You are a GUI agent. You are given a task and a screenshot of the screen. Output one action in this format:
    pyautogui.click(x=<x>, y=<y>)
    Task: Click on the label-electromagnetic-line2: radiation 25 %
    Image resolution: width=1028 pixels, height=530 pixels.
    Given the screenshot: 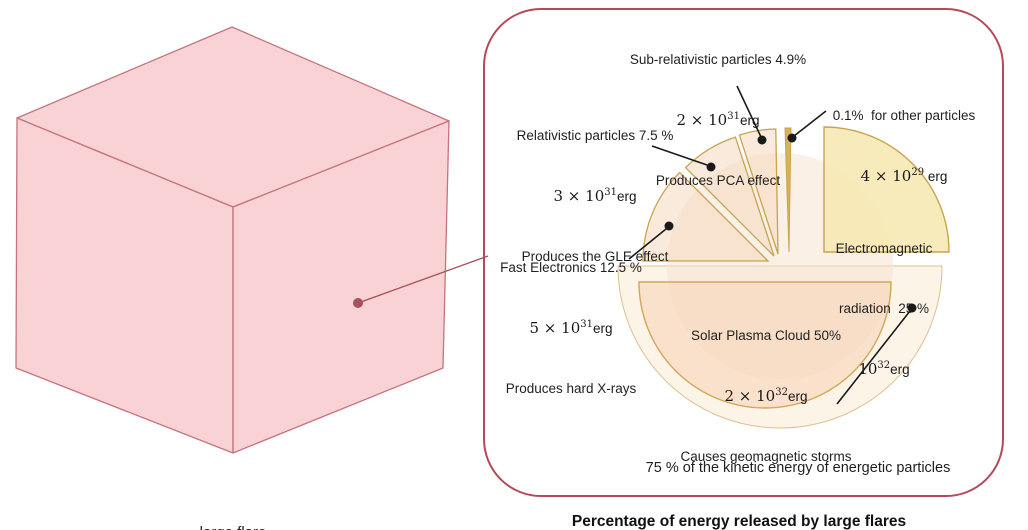 What is the action you would take?
    pyautogui.click(x=884, y=308)
    